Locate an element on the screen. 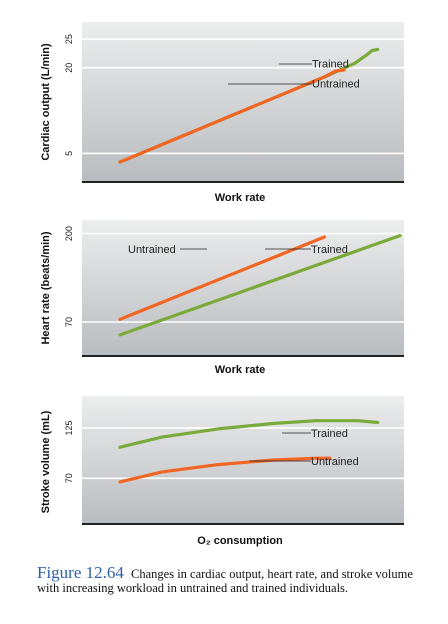  y-axis-label: Cardiac output (L/min) is located at coordinates (46, 102).